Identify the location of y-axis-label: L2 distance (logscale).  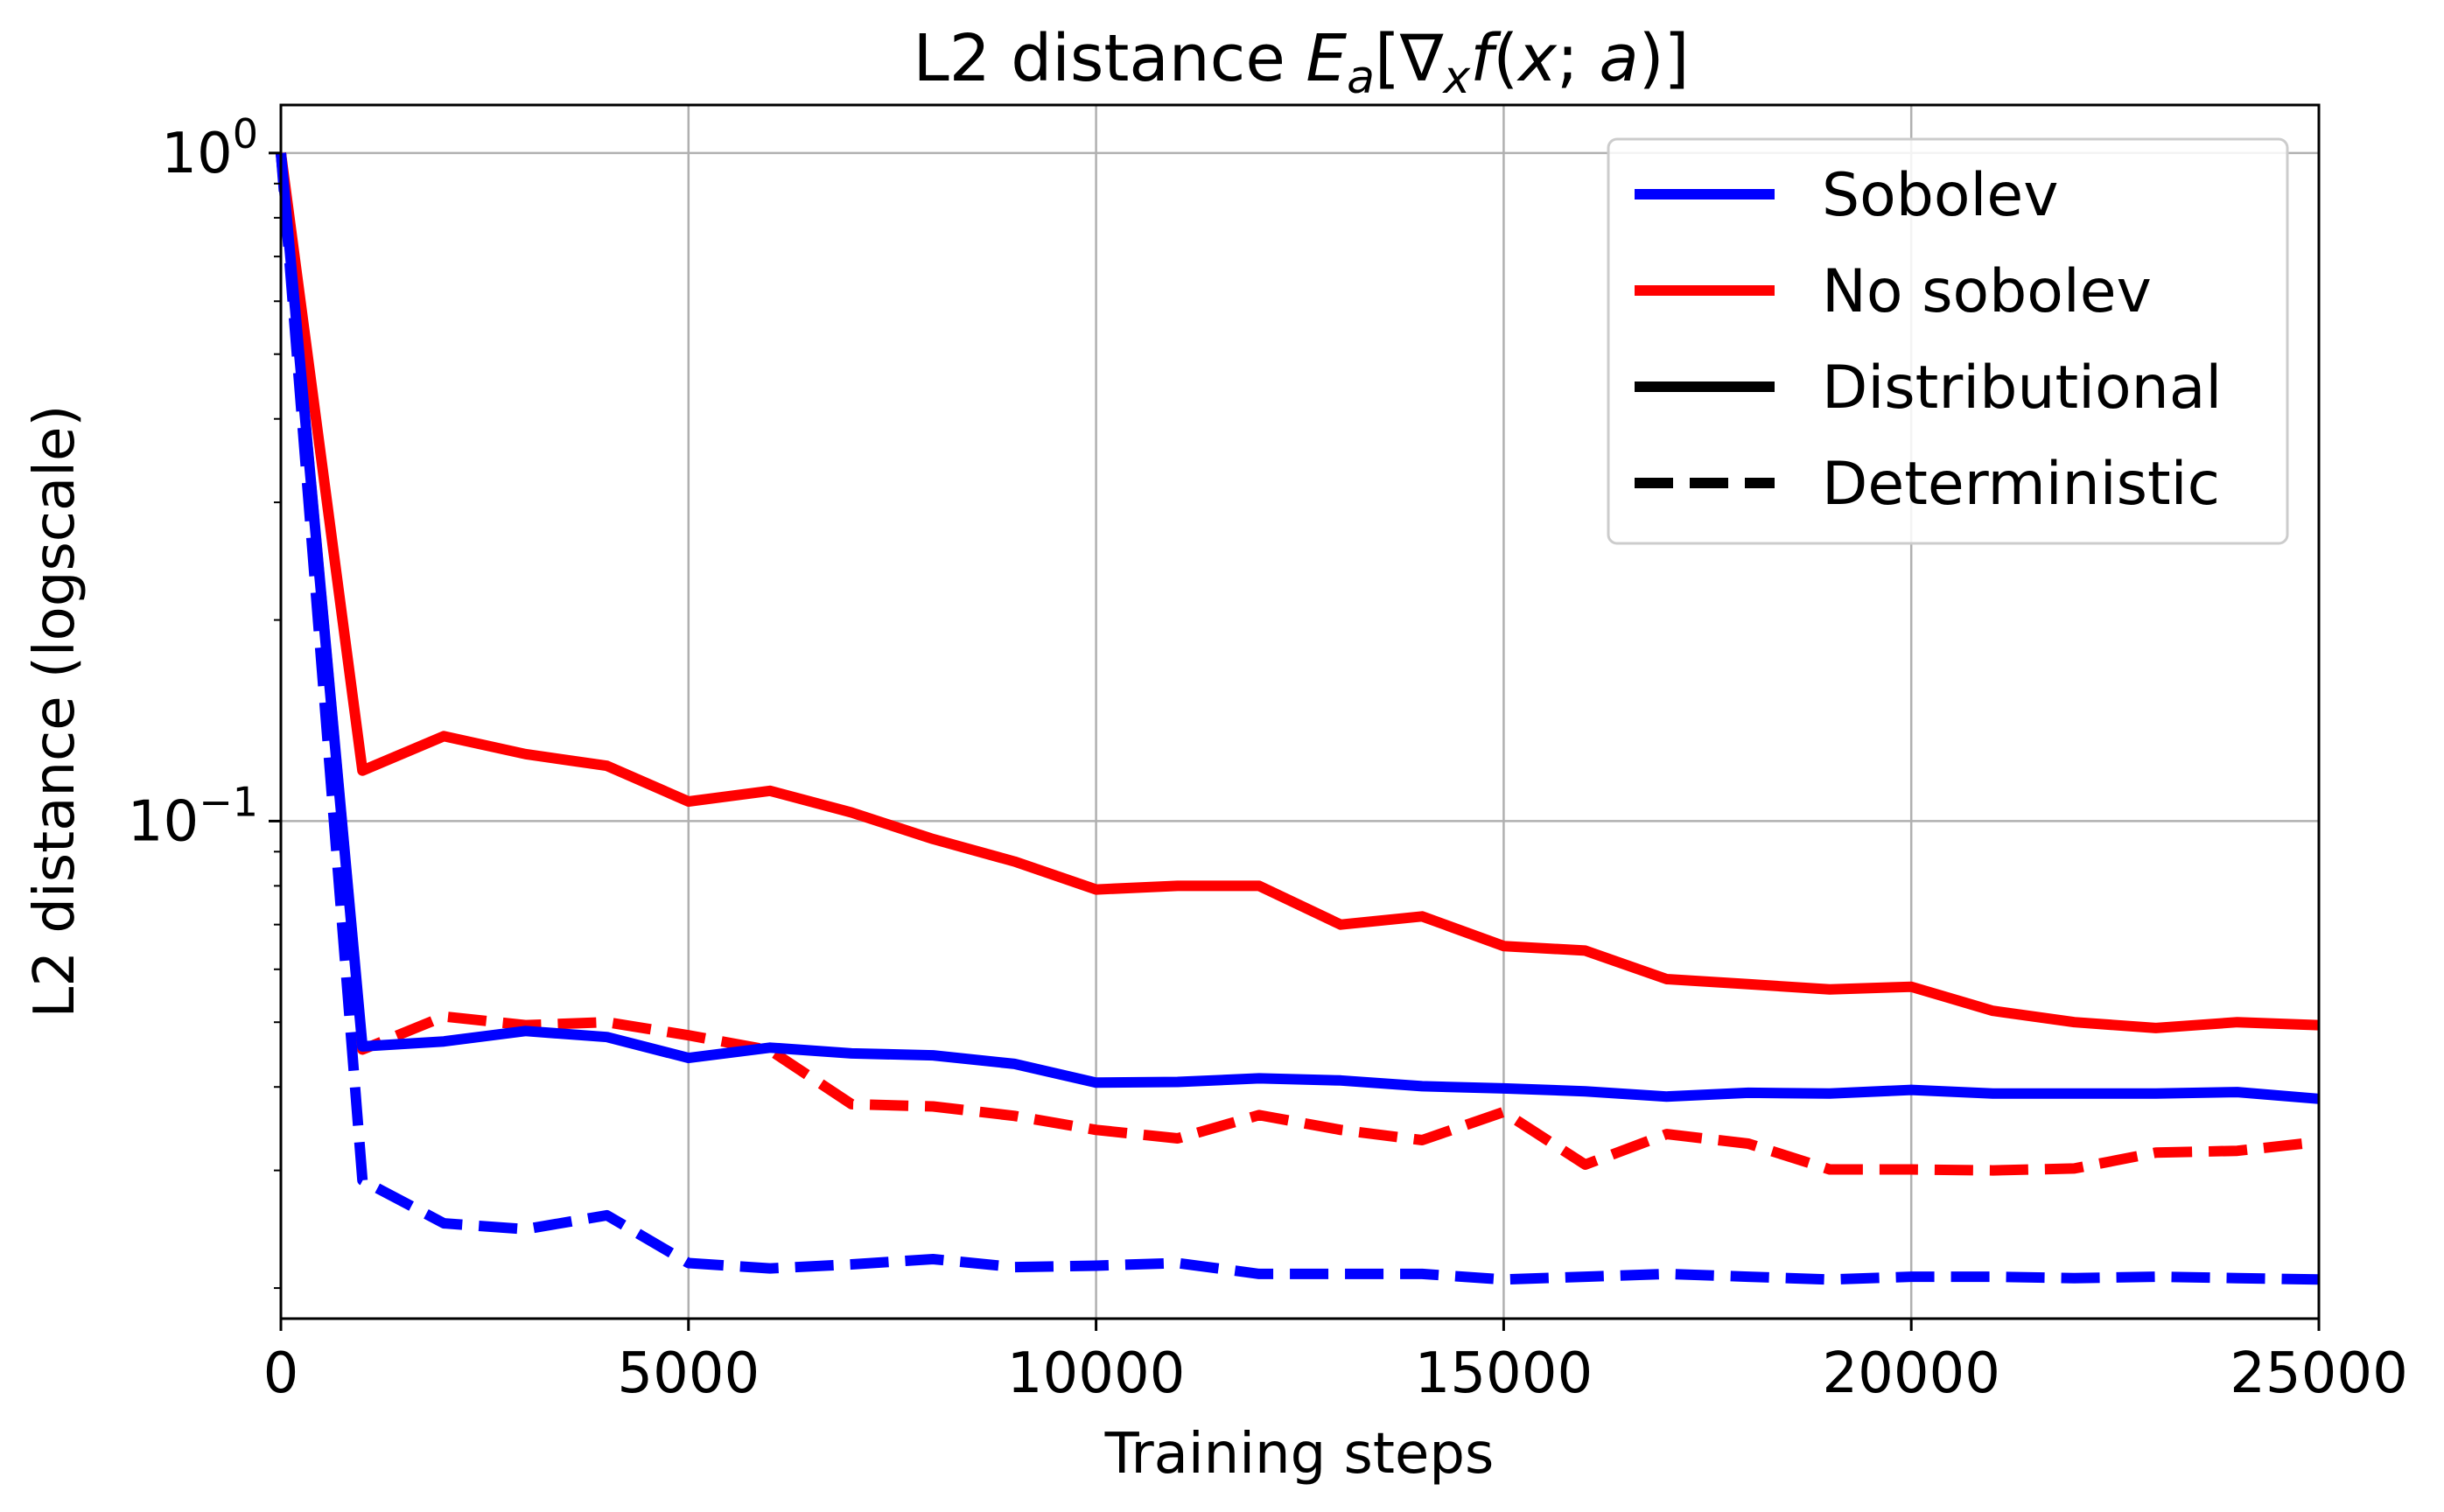
(55, 711).